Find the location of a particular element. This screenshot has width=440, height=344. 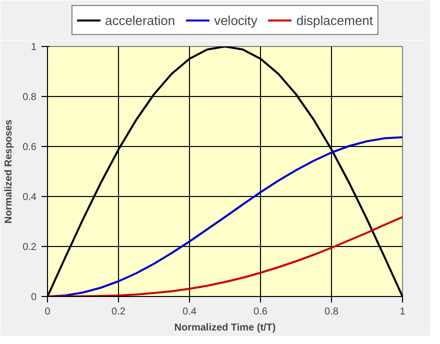

legend-label: acceleration is located at coordinates (140, 20).